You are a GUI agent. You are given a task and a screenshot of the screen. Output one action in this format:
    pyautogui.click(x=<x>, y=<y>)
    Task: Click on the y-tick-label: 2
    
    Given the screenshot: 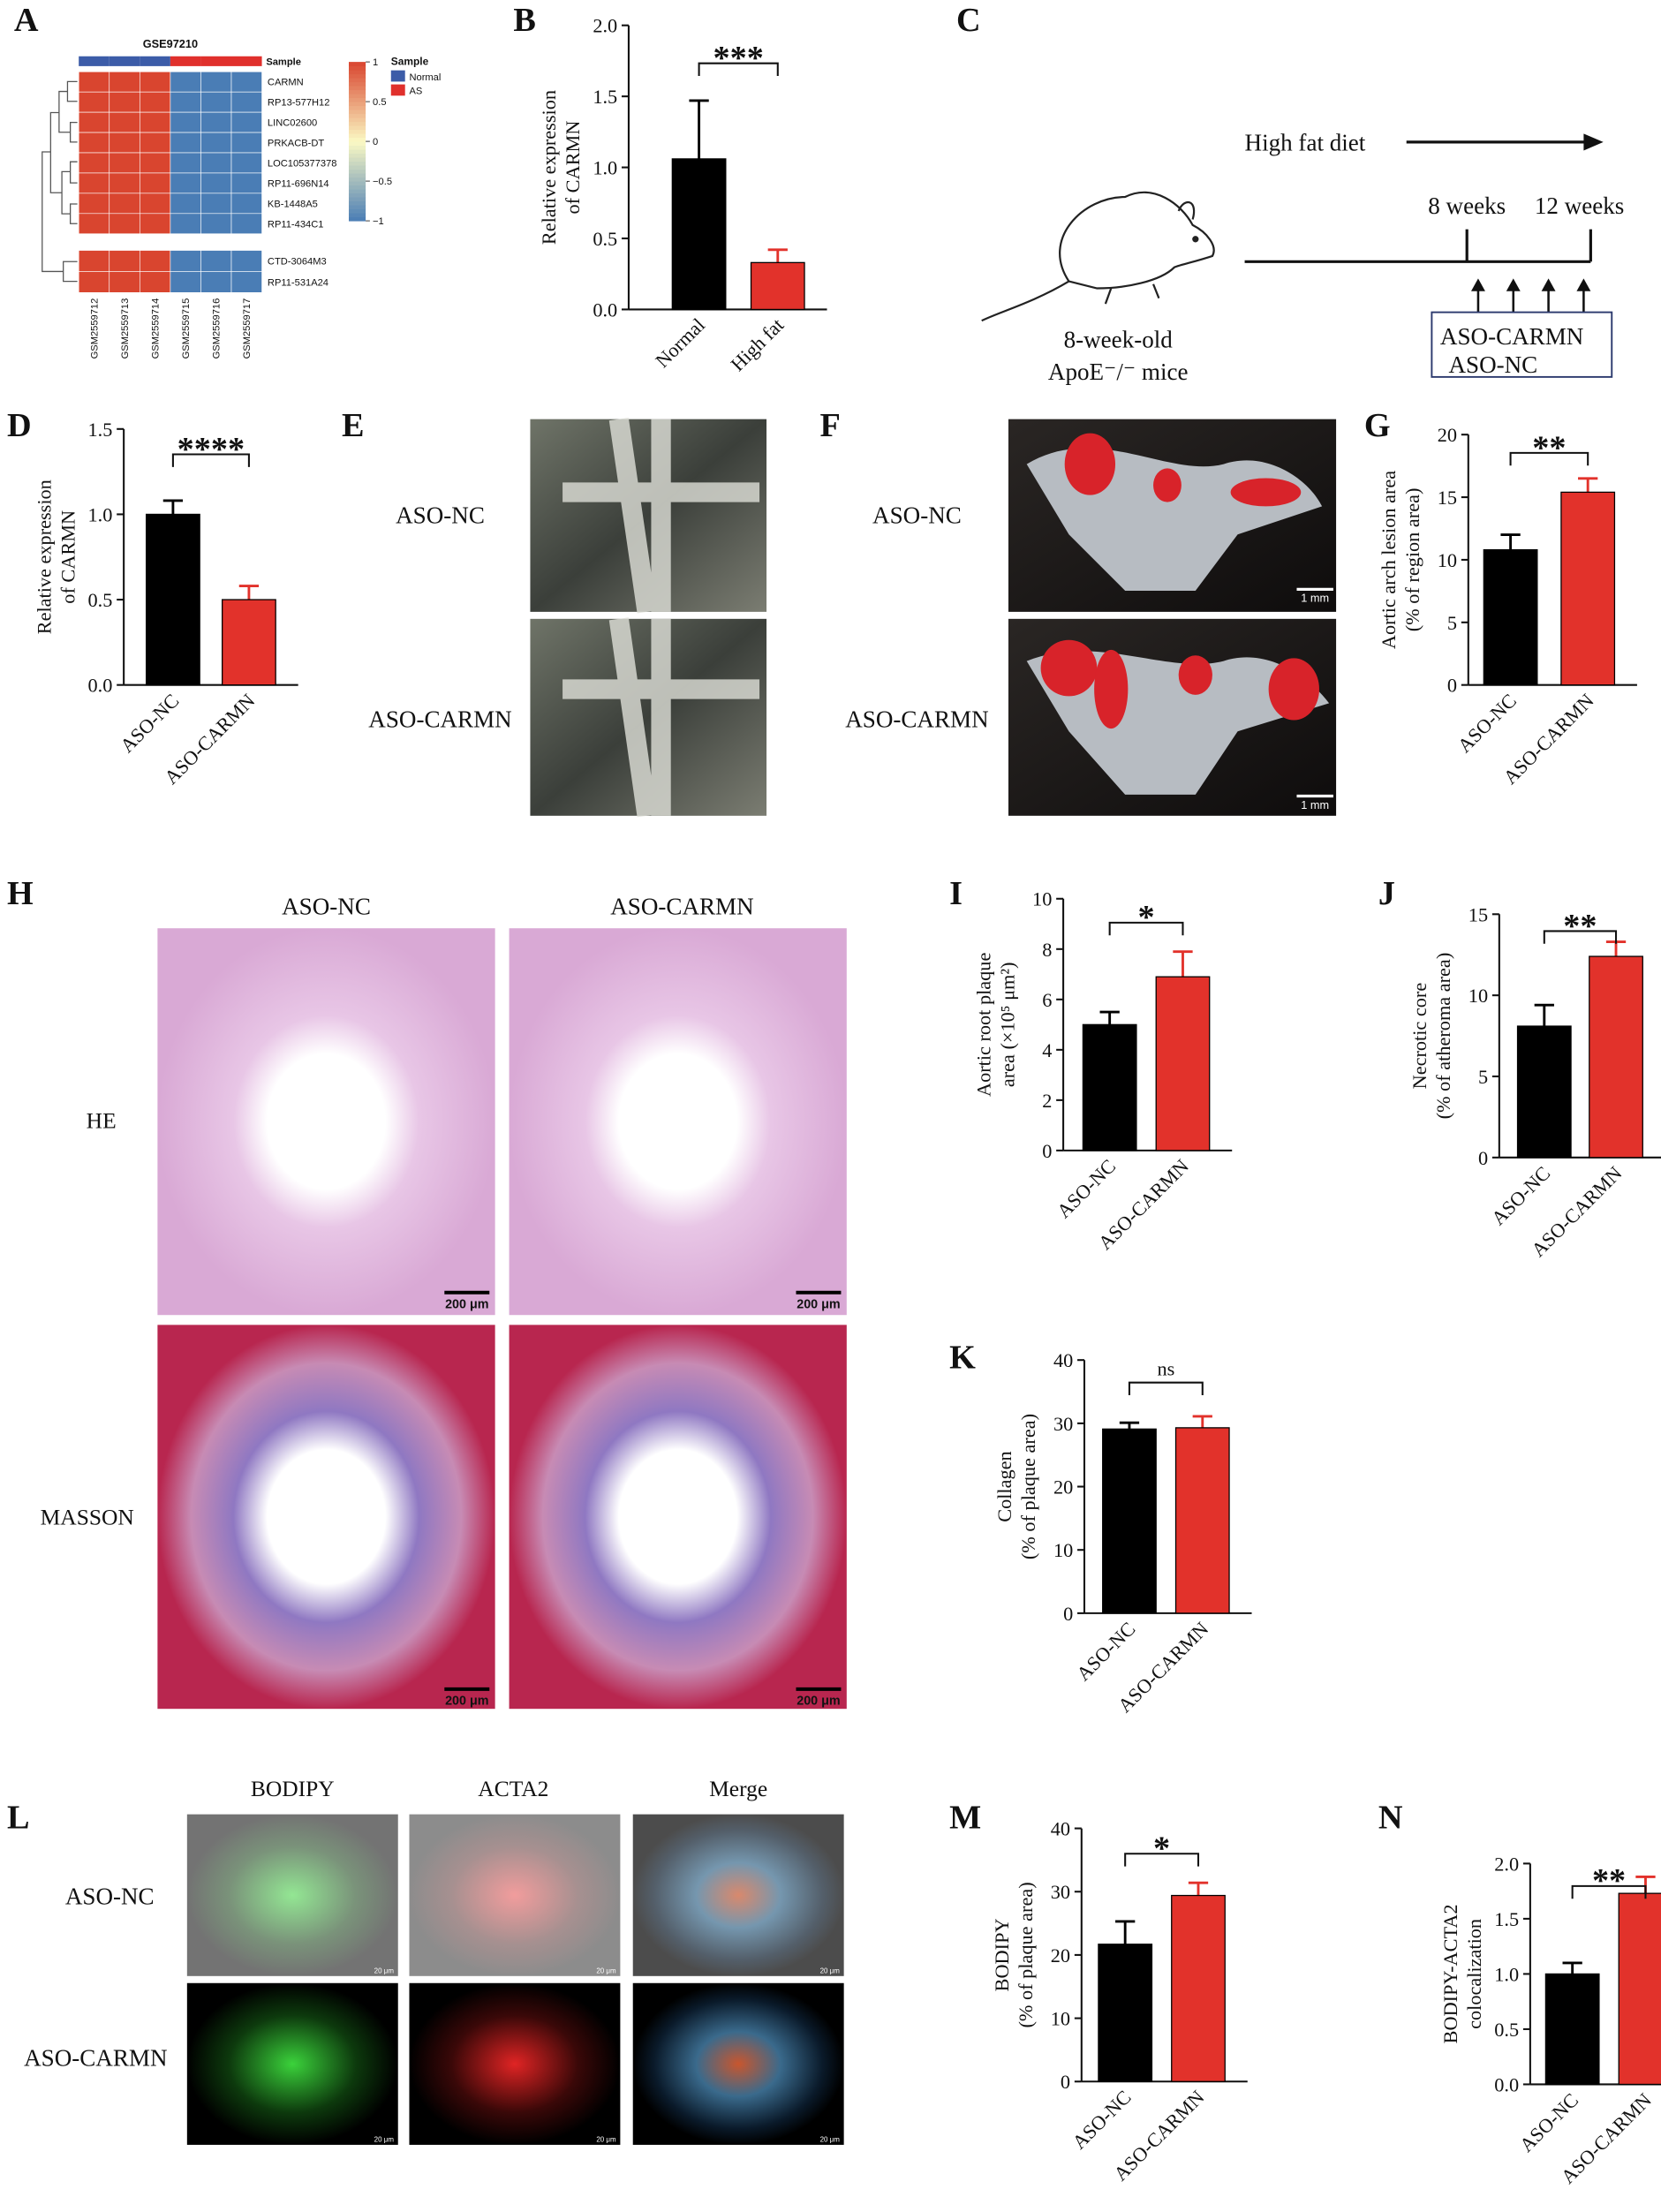 What is the action you would take?
    pyautogui.click(x=1047, y=1101)
    